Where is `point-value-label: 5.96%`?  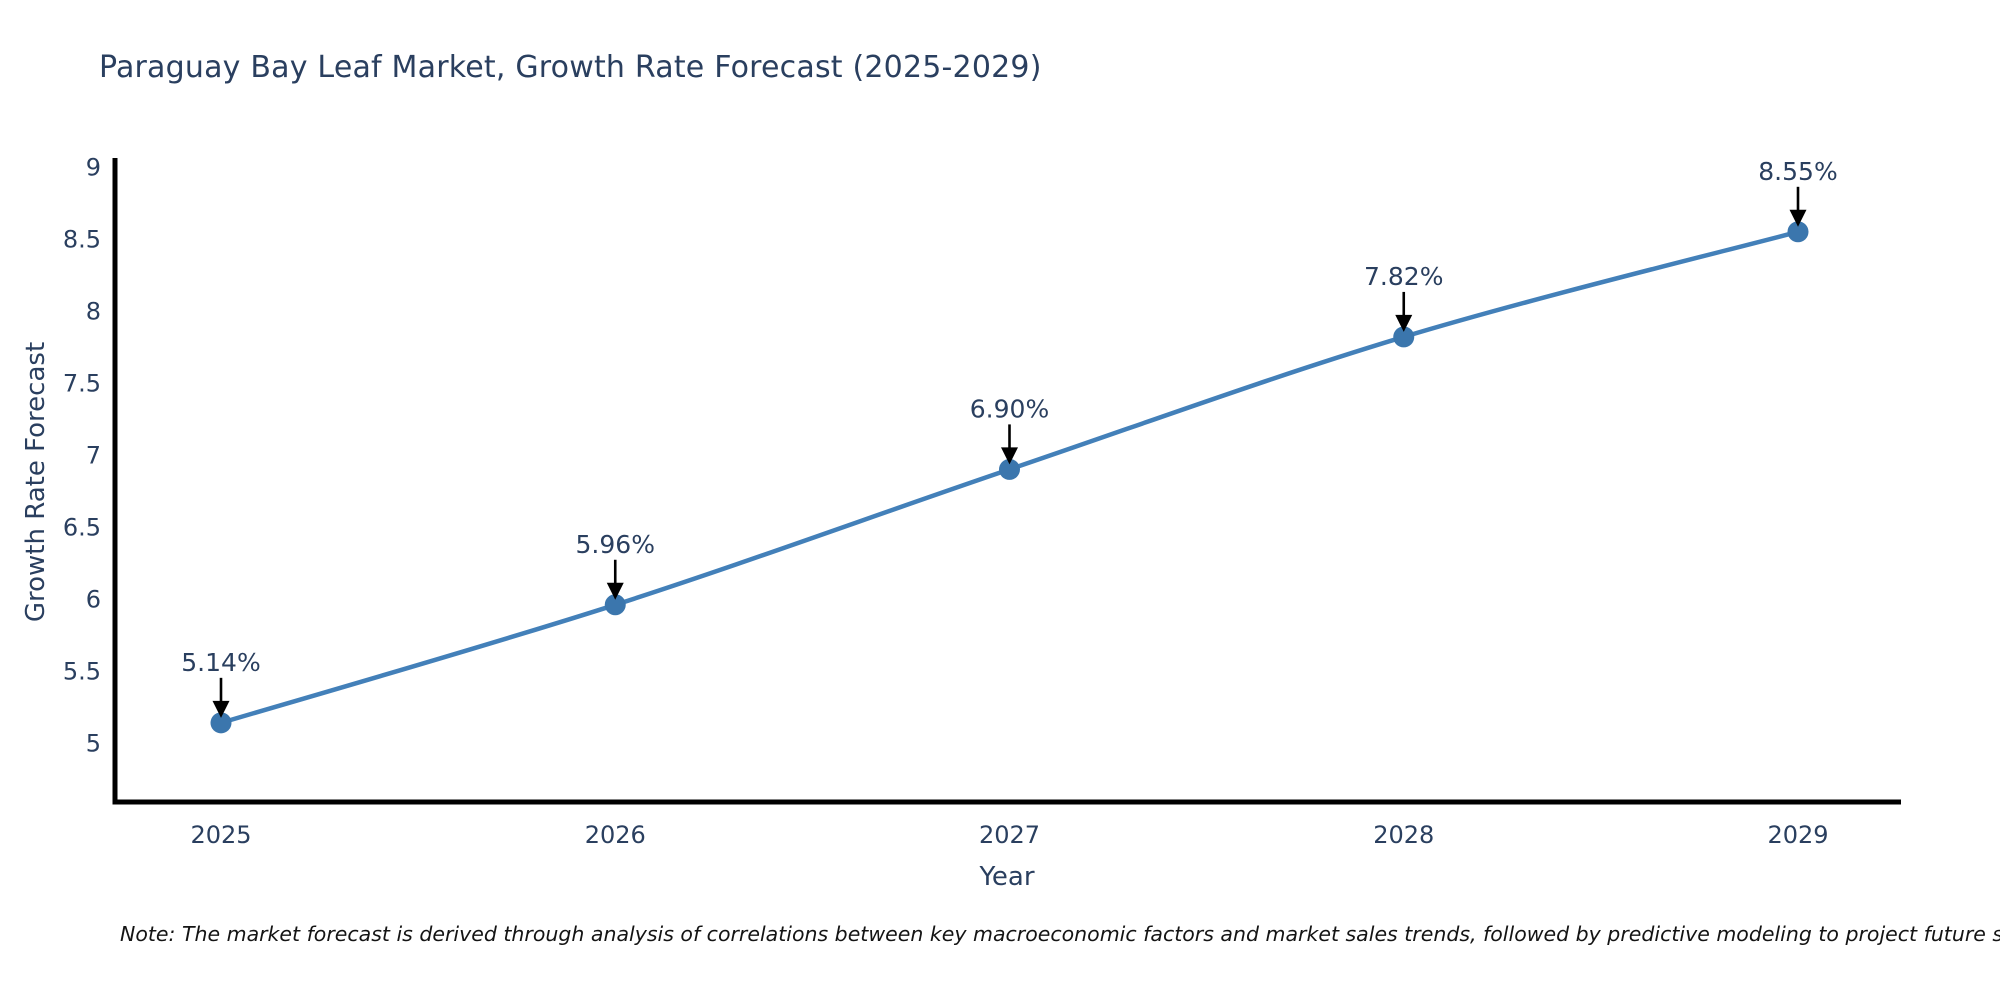
point-value-label: 5.96% is located at coordinates (615, 544).